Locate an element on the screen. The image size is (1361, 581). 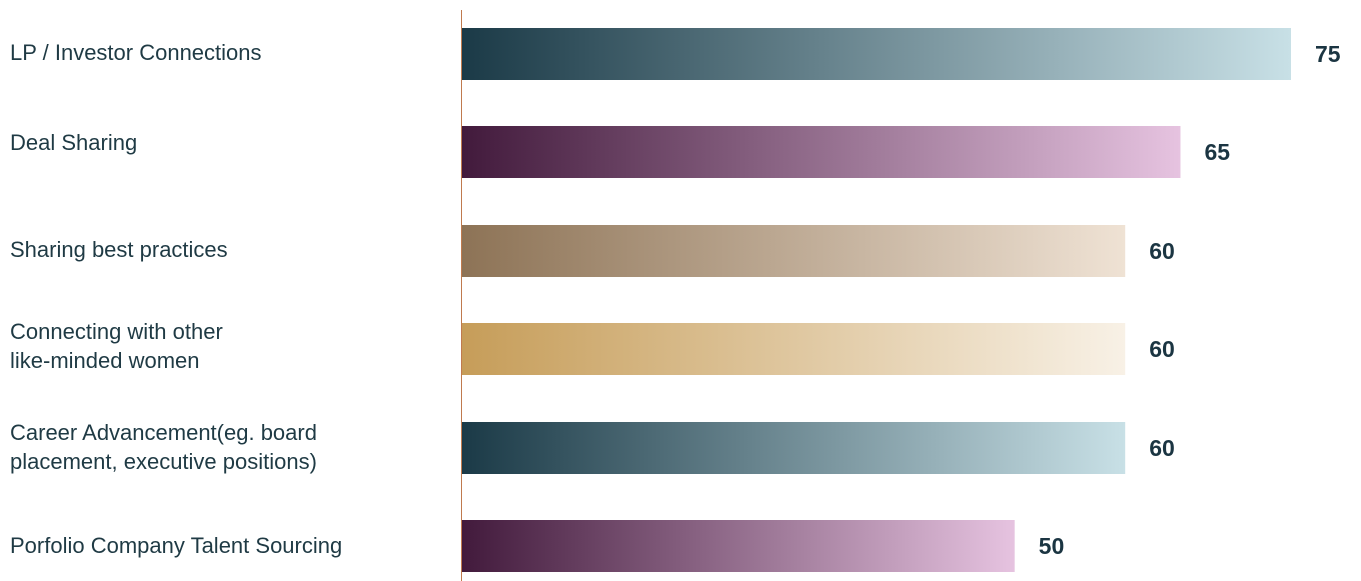
value-label-1: 75 is located at coordinates (1328, 54).